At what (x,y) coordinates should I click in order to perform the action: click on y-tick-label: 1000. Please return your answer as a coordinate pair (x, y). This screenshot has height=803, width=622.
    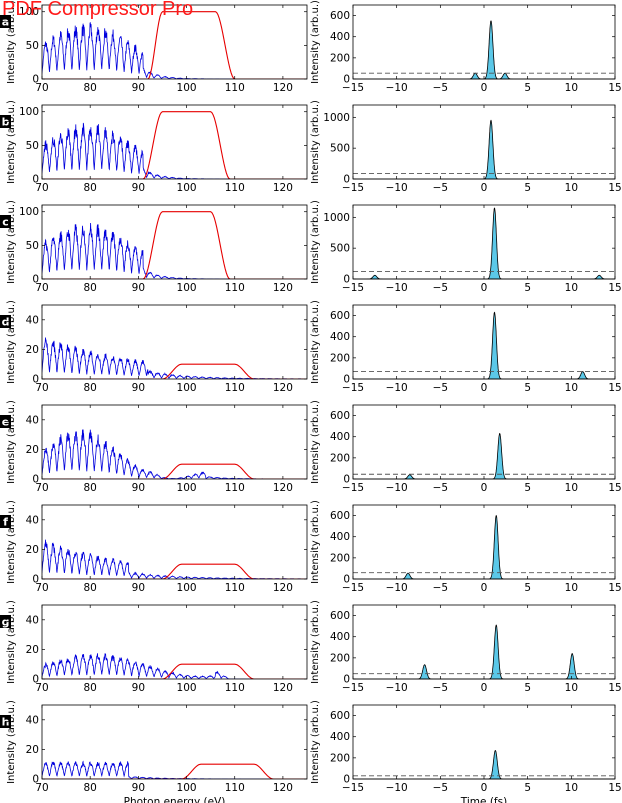
    Looking at the image, I should click on (336, 218).